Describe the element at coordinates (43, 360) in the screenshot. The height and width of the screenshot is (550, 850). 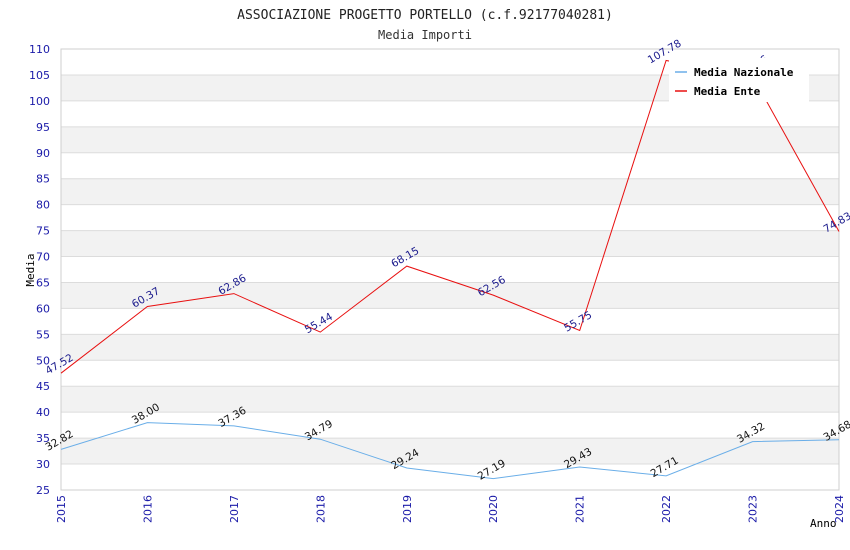
I see `y-tick-label: 50` at that location.